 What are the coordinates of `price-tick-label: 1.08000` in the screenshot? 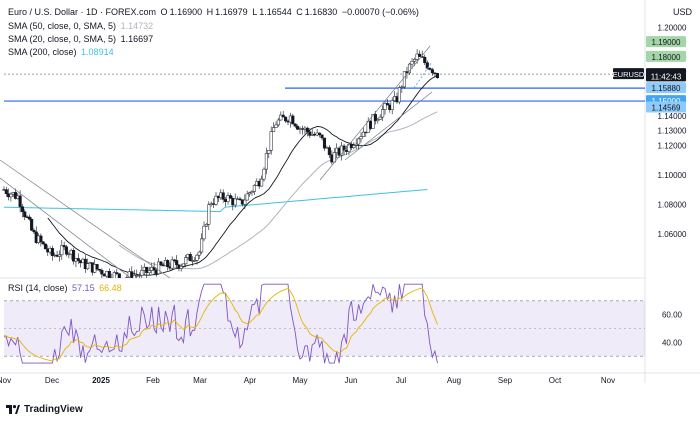 It's located at (672, 204).